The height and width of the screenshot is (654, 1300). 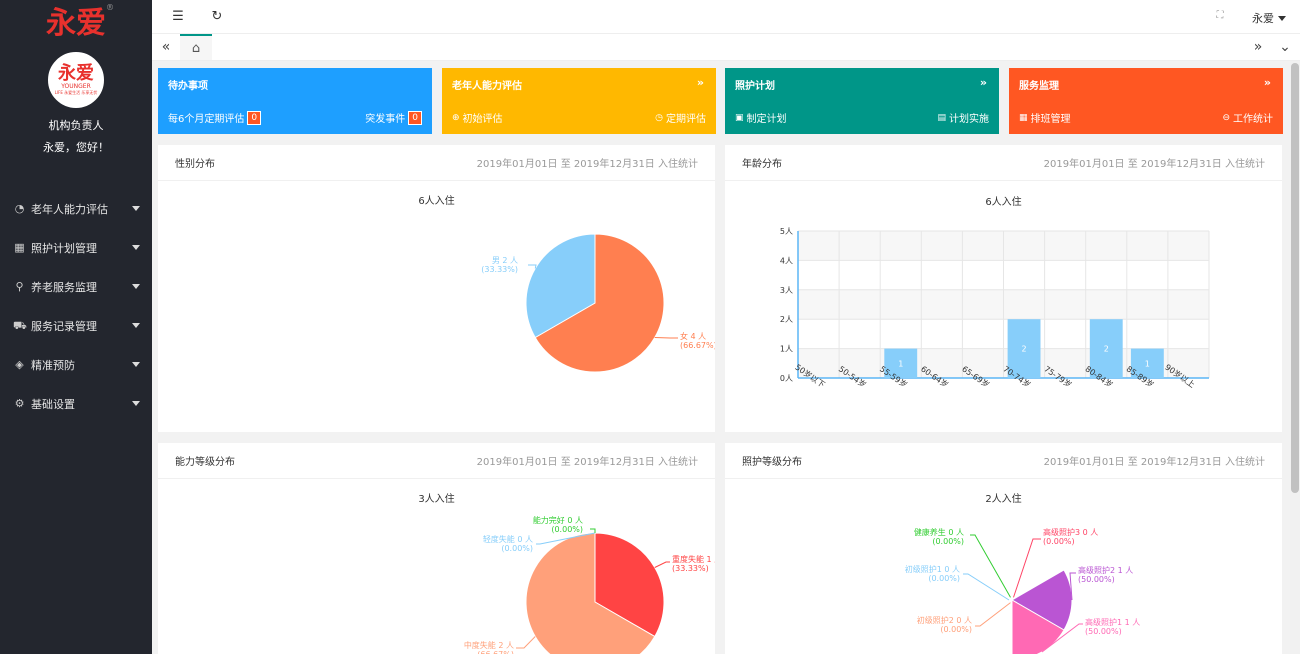 I want to click on chart-subtitle: 3人入住, so click(x=436, y=499).